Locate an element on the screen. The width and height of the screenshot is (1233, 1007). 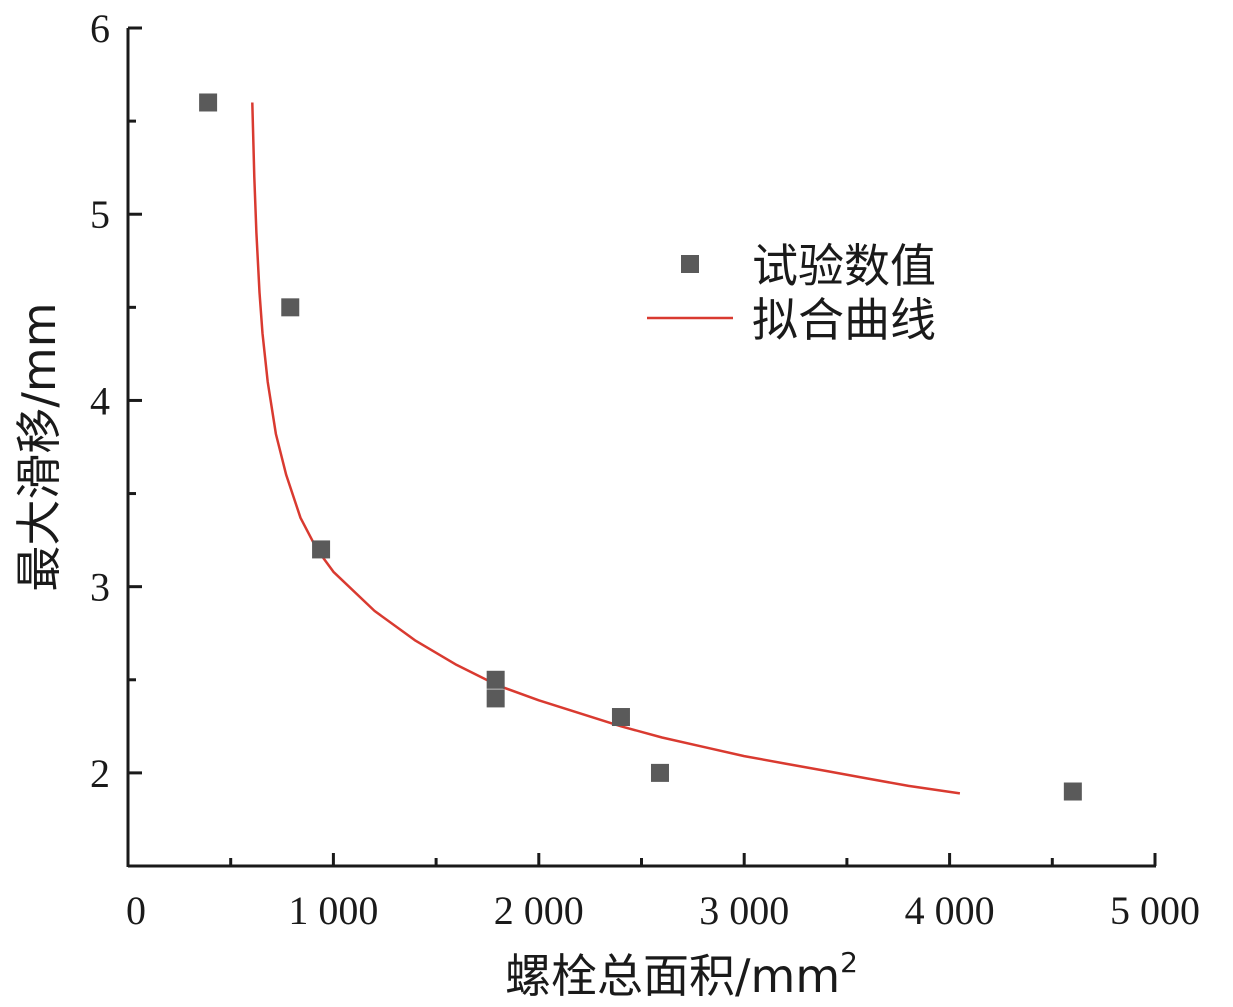
legend-label-test-data: 试验数值 is located at coordinates (844, 266).